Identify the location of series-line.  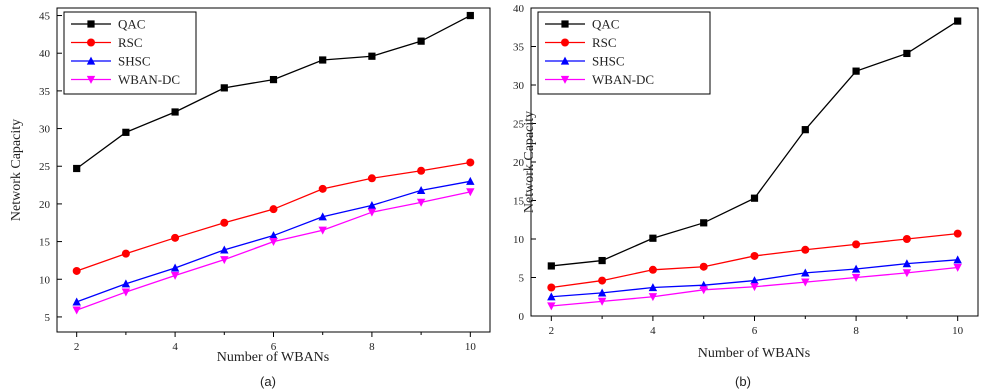
(273, 216).